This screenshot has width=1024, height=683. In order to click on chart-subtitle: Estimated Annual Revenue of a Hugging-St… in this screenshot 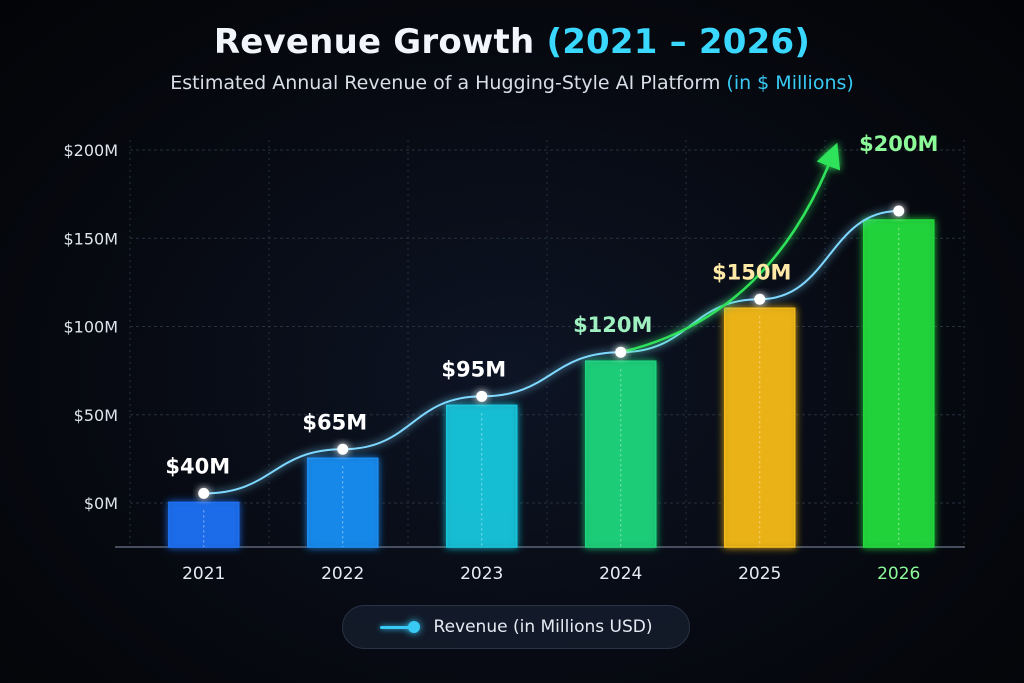, I will do `click(512, 83)`.